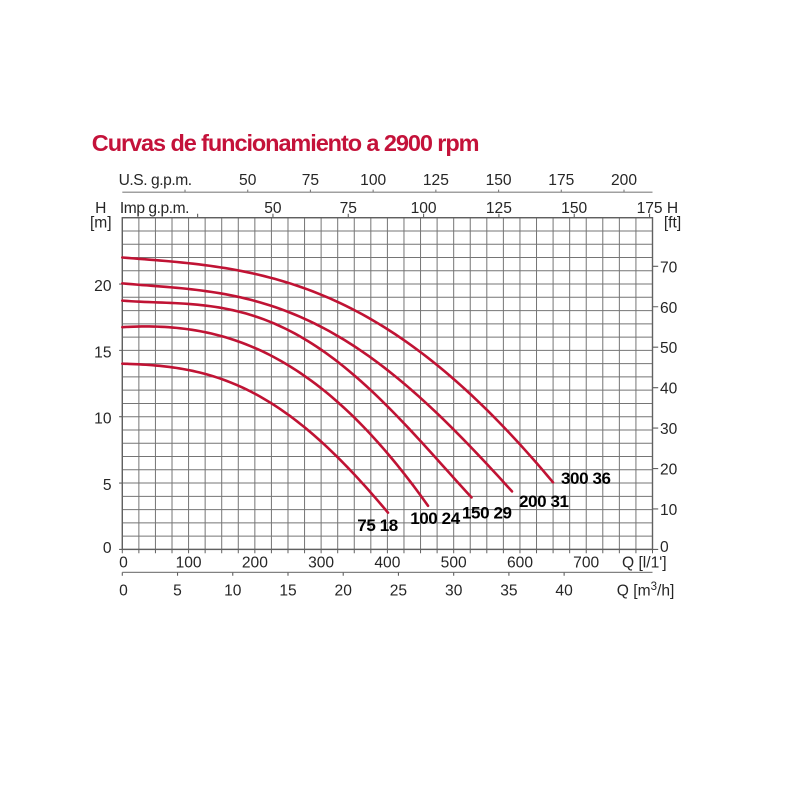 Image resolution: width=800 pixels, height=805 pixels. I want to click on svg-text: 70, so click(669, 267).